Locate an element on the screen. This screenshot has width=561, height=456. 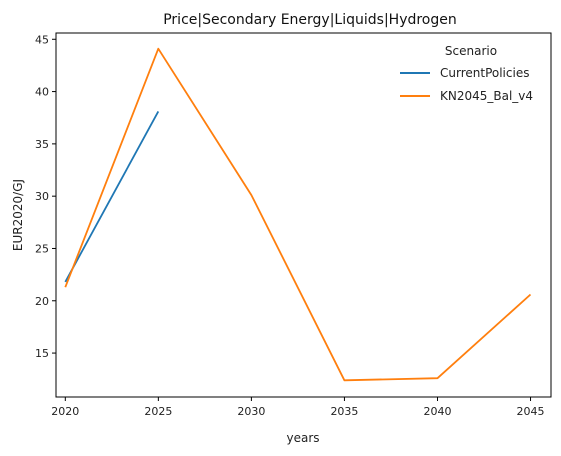
legend-title: Scenario is located at coordinates (471, 51).